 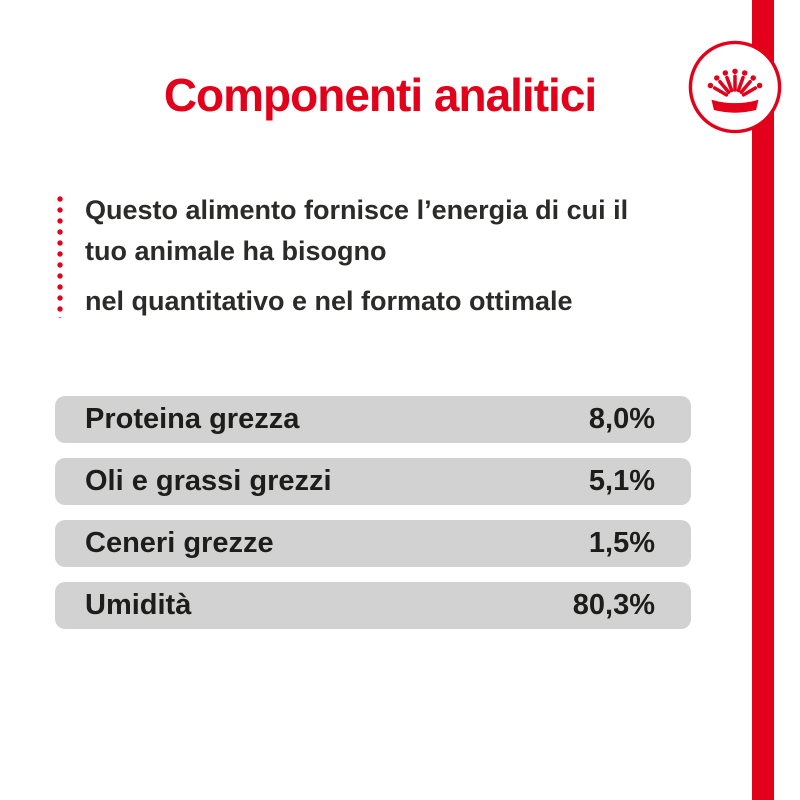 What do you see at coordinates (192, 419) in the screenshot?
I see `component-label: Proteina grezza` at bounding box center [192, 419].